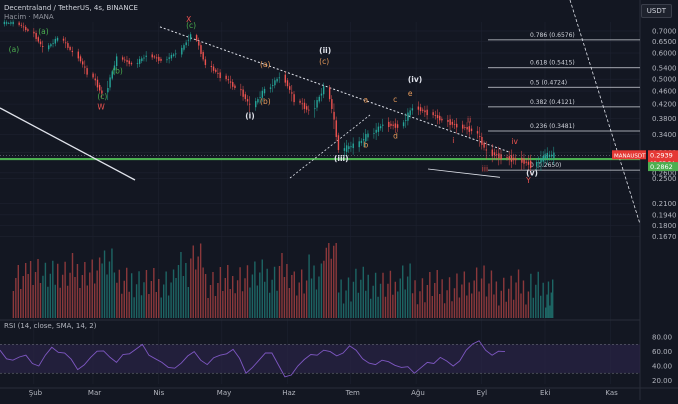  I want to click on support-tag: 0.2862, so click(661, 167).